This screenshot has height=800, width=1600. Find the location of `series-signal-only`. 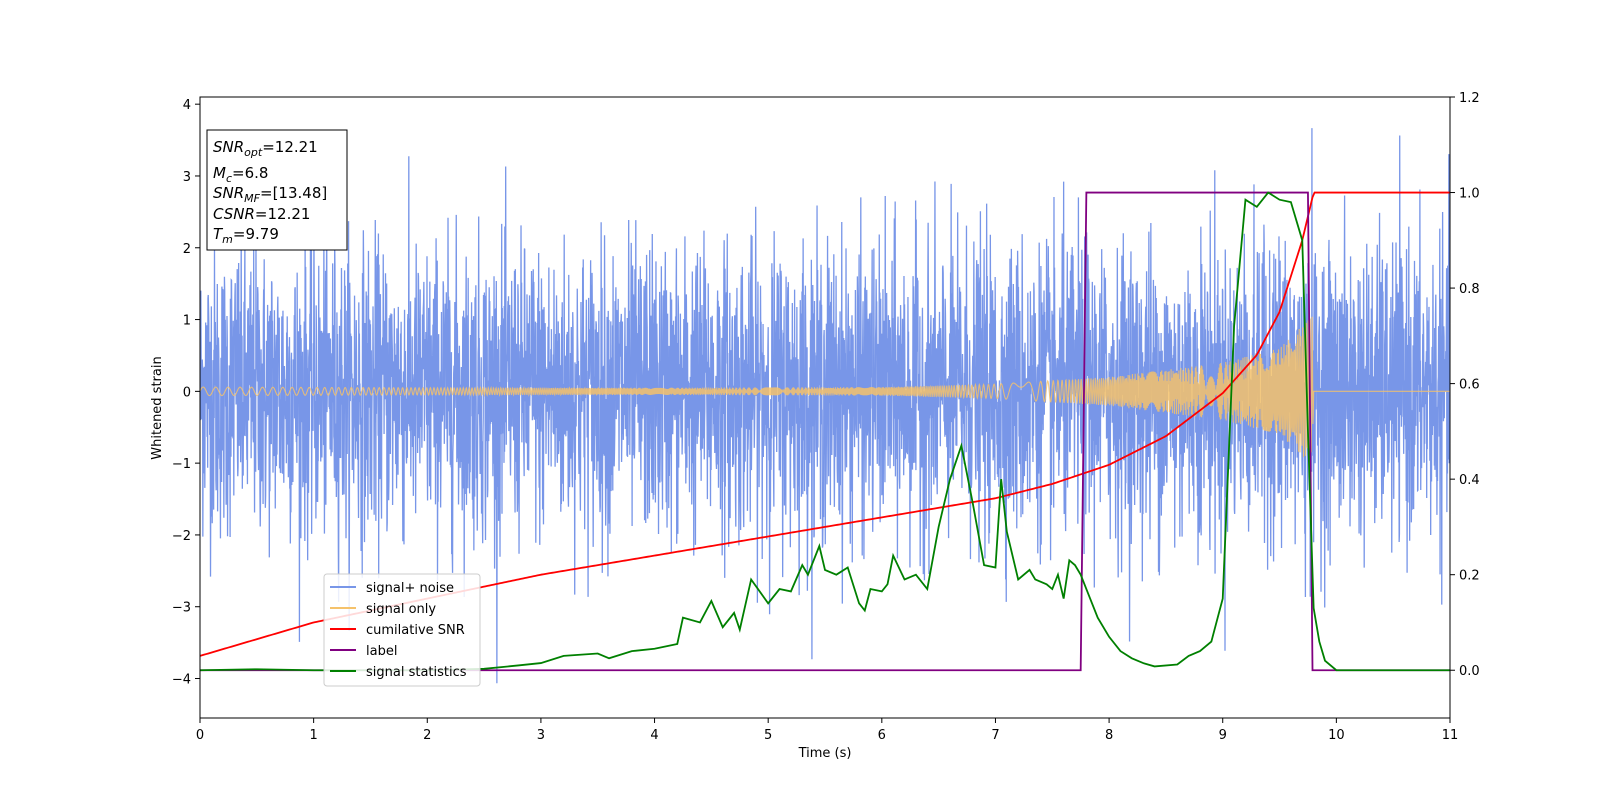

series-signal-only is located at coordinates (825, 387).